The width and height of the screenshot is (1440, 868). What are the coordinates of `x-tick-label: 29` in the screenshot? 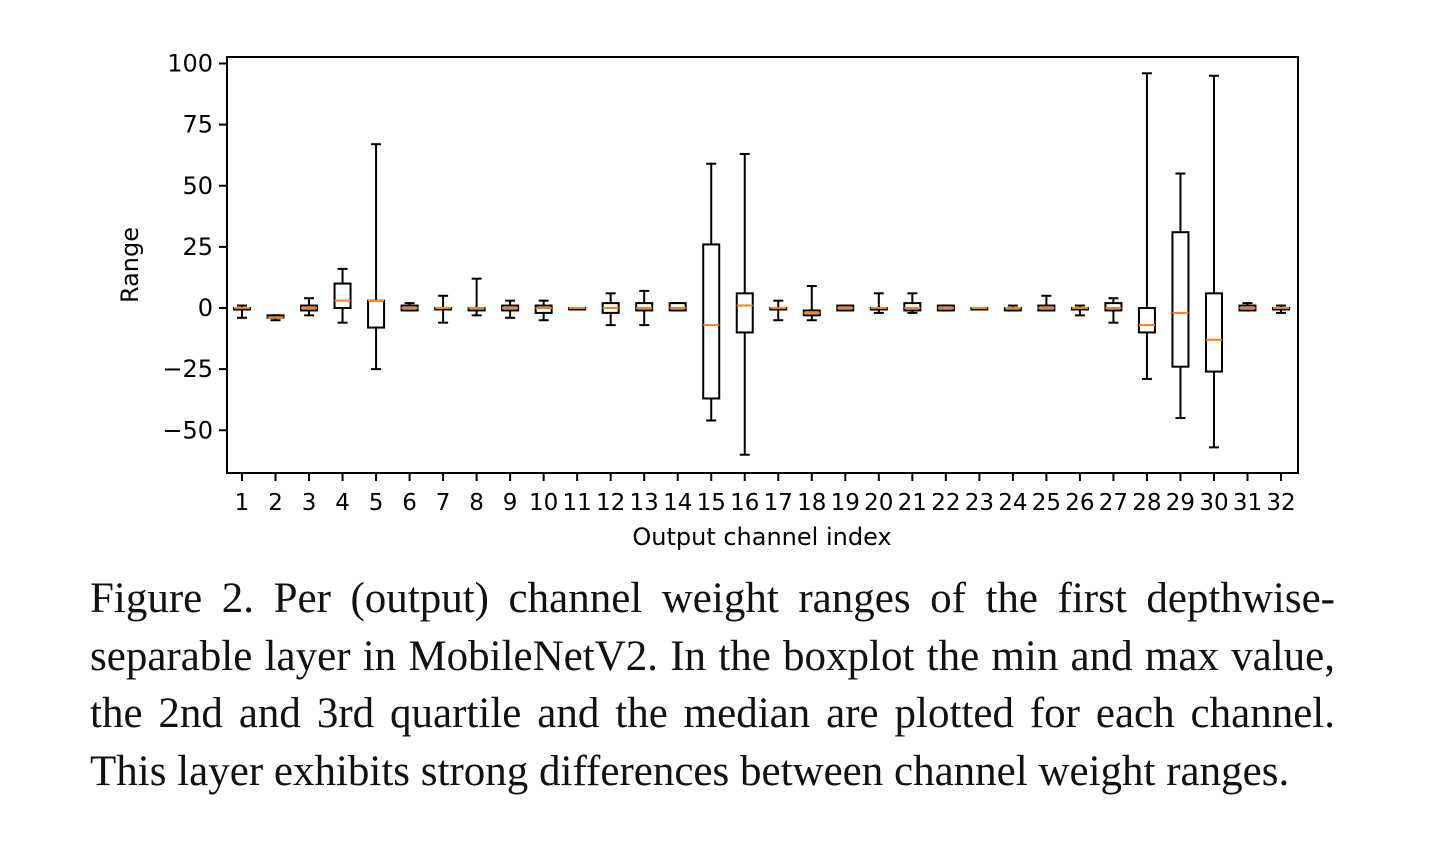 It's located at (1180, 503).